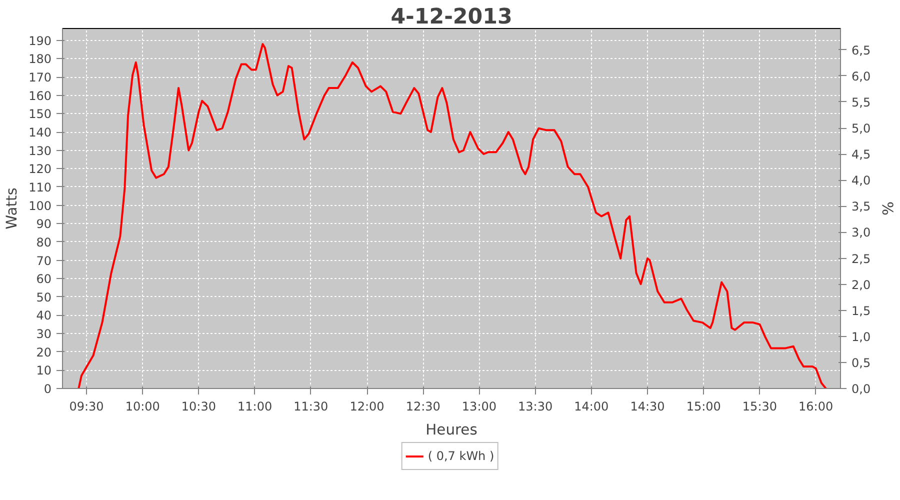 The width and height of the screenshot is (900, 500). What do you see at coordinates (40, 169) in the screenshot?
I see `y-tick-label: 120` at bounding box center [40, 169].